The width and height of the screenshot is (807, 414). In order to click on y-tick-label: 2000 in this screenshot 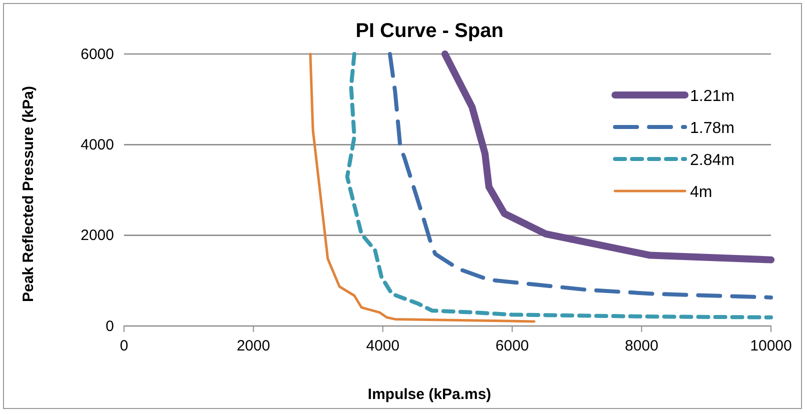, I will do `click(97, 235)`.